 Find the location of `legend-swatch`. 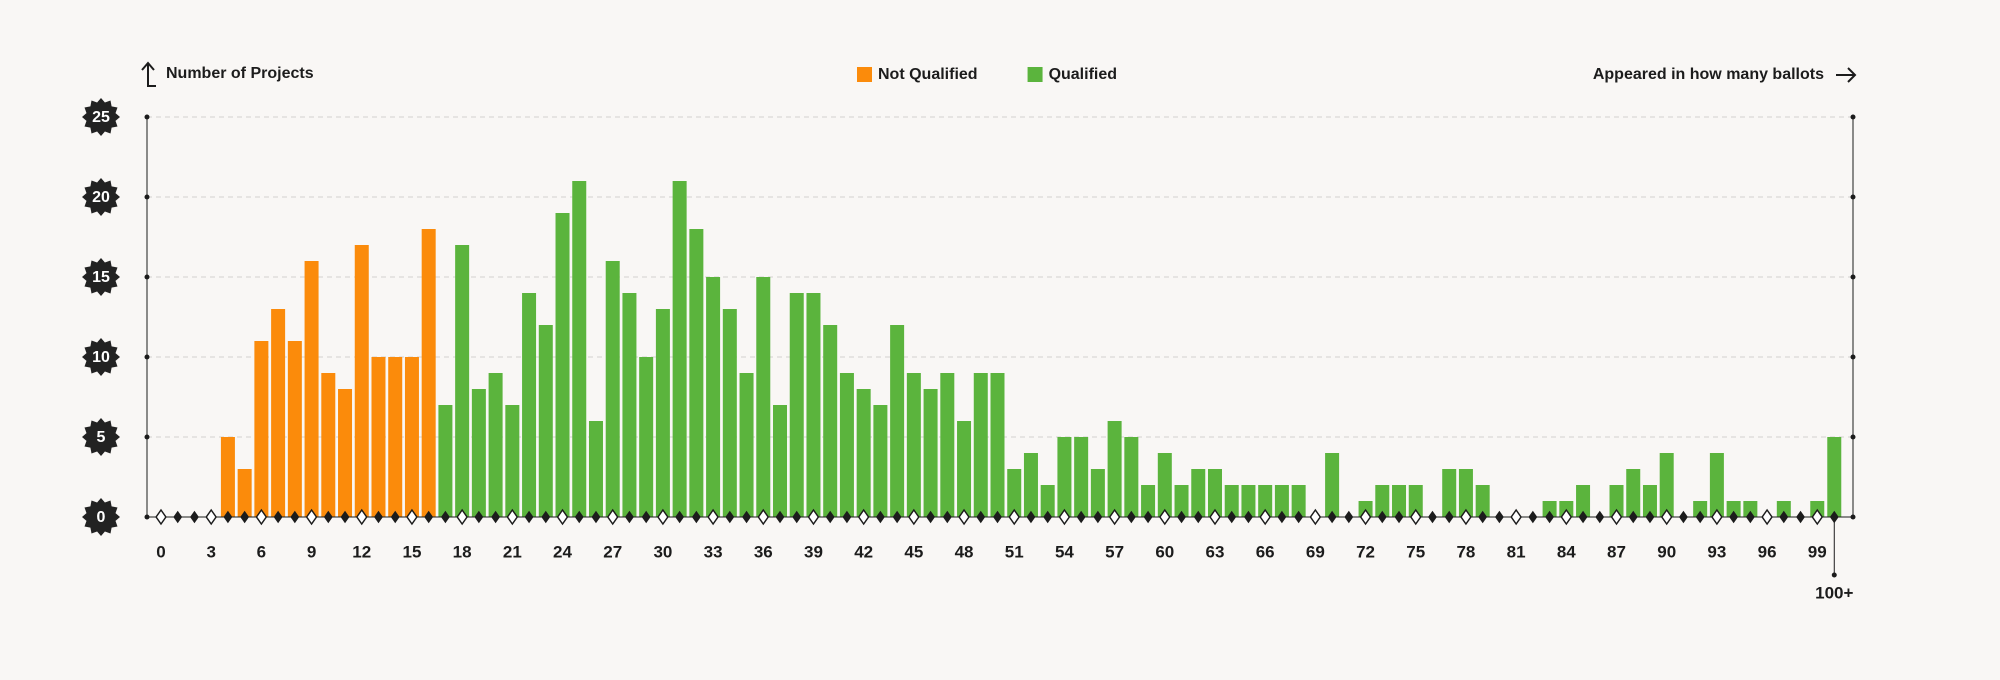

legend-swatch is located at coordinates (1035, 74).